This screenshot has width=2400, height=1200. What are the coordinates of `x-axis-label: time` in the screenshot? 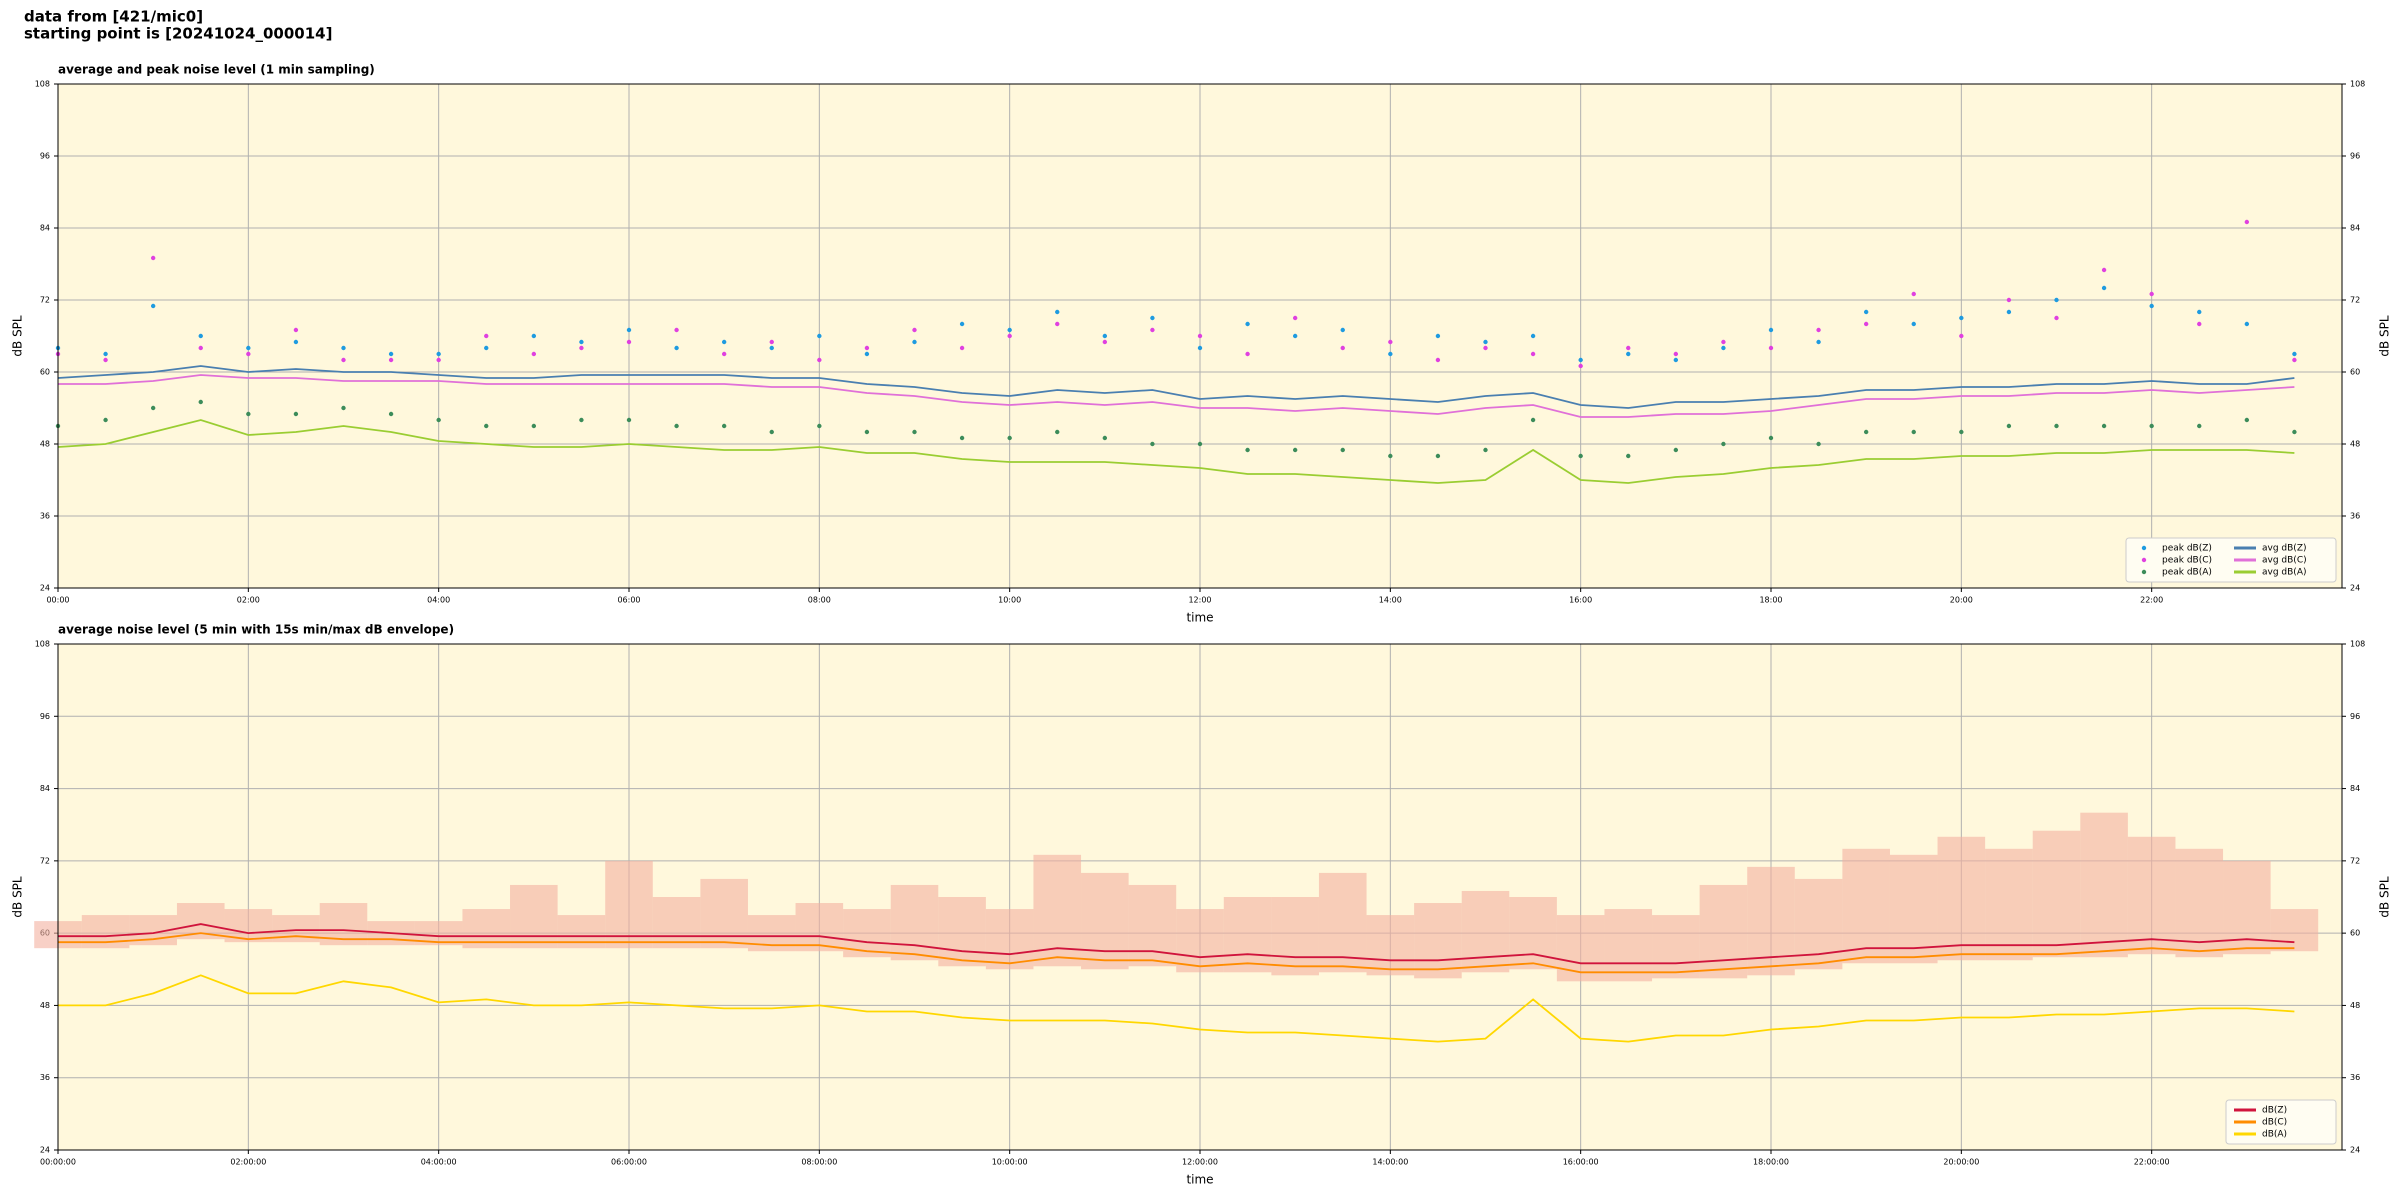 It's located at (1199, 1180).